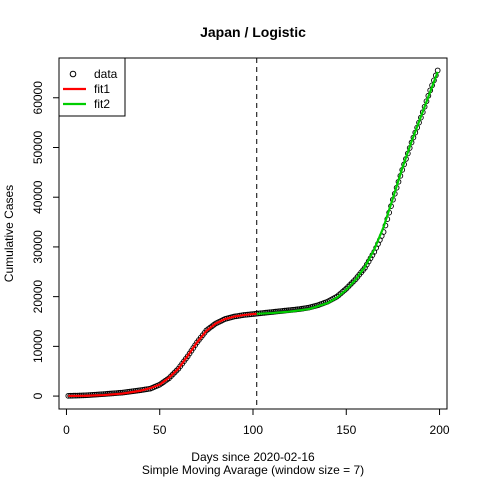 The image size is (480, 480). Describe the element at coordinates (253, 470) in the screenshot. I see `x-axis-sublabel: Simple Moving Avarage (window size = 7)` at that location.